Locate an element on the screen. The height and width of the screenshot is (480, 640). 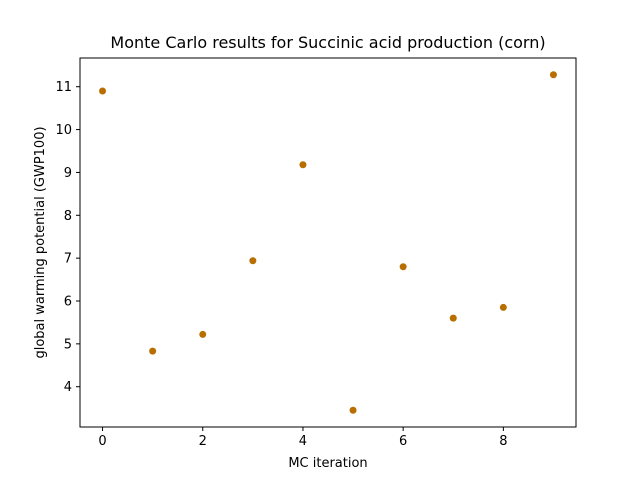
y-axis-title: global warming potential (GWP100) is located at coordinates (40, 242).